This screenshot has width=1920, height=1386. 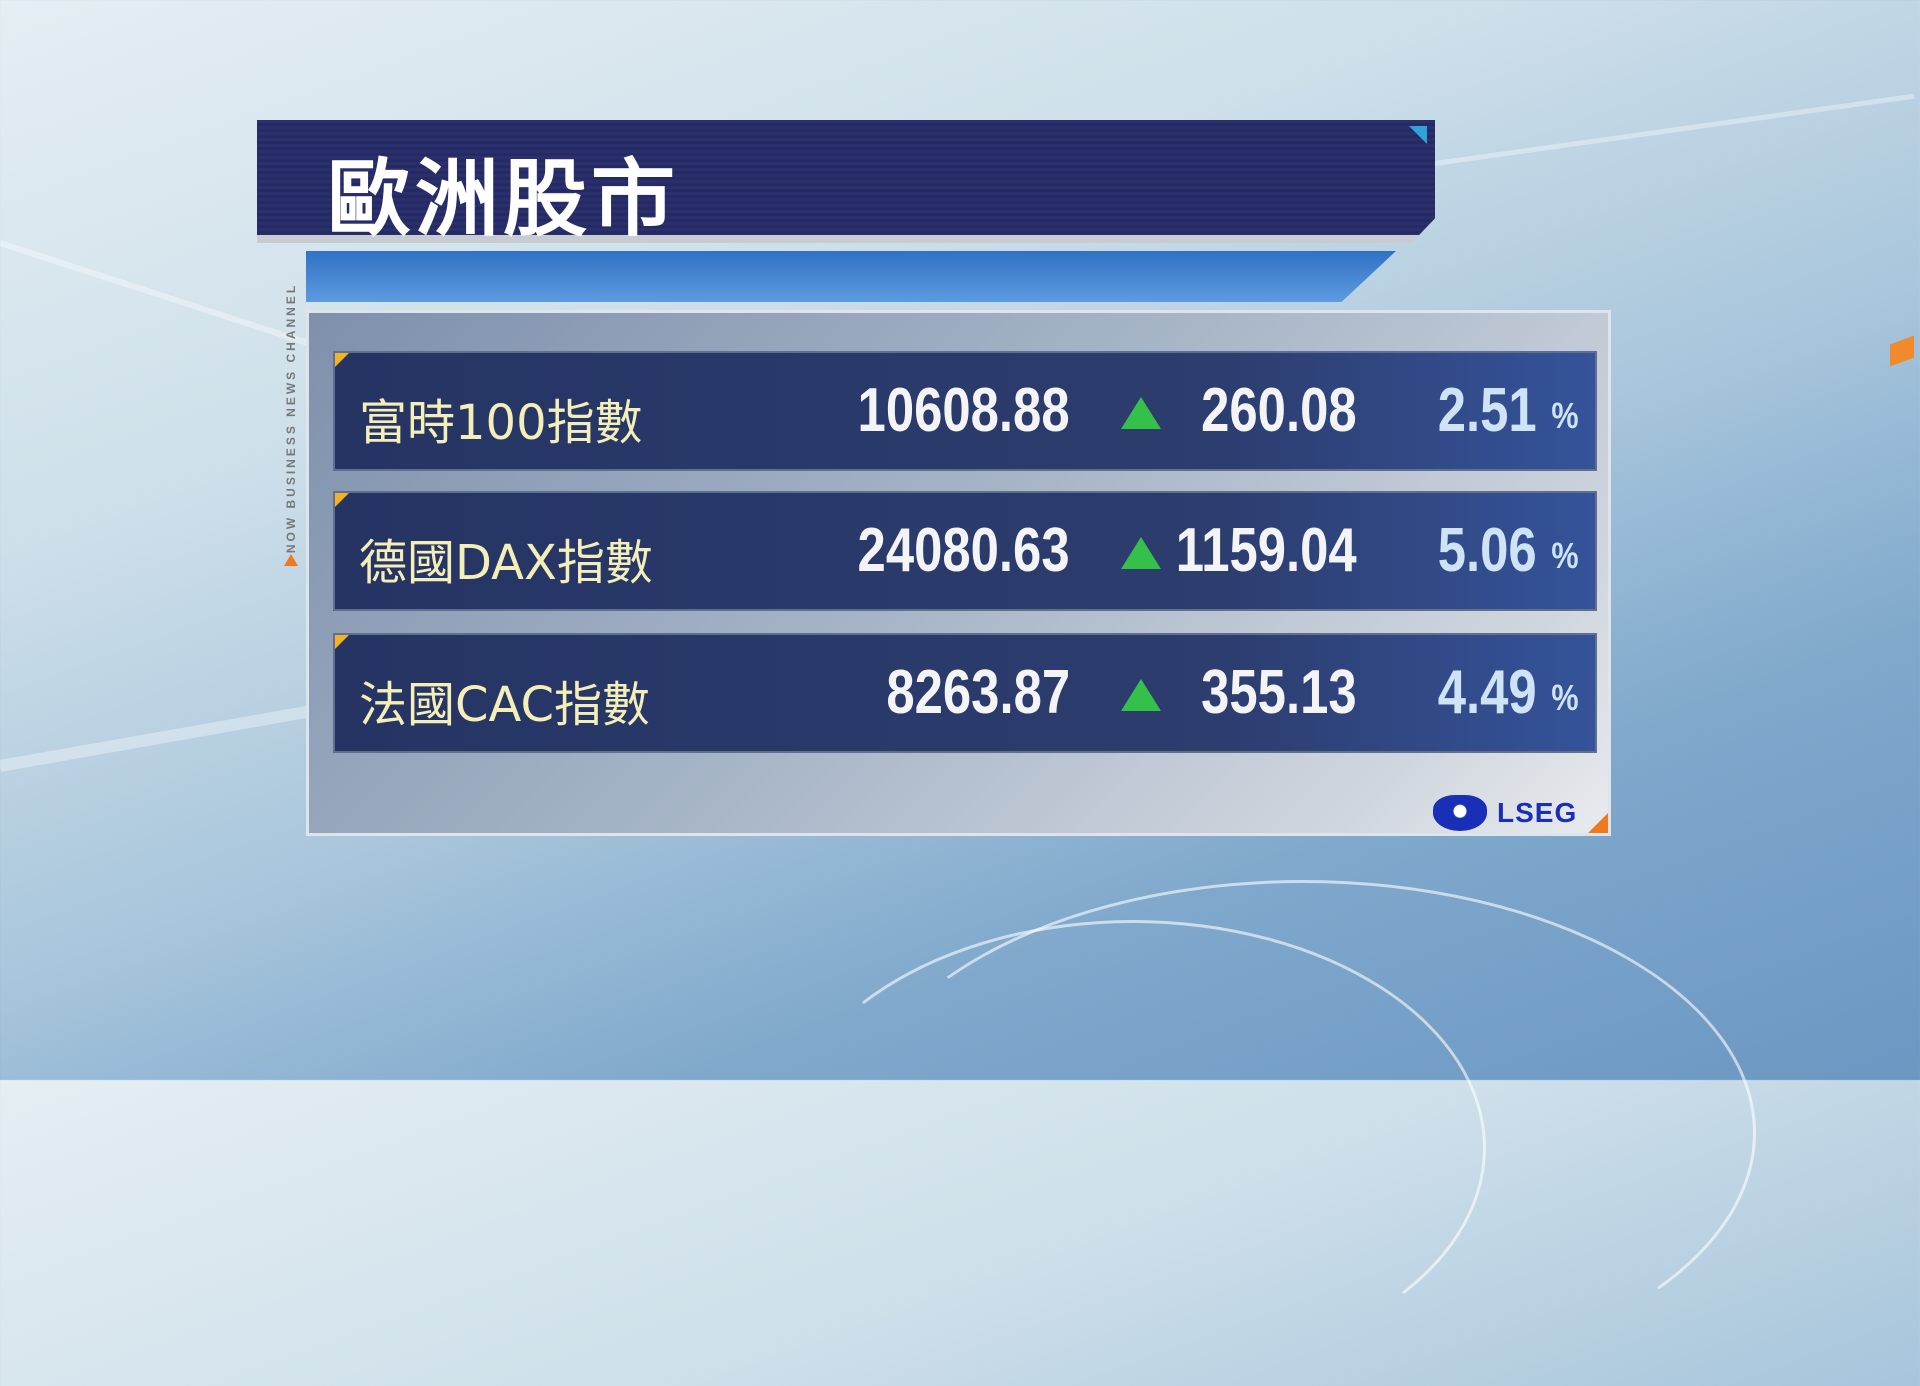 I want to click on index-value: 10608.88, so click(x=963, y=410).